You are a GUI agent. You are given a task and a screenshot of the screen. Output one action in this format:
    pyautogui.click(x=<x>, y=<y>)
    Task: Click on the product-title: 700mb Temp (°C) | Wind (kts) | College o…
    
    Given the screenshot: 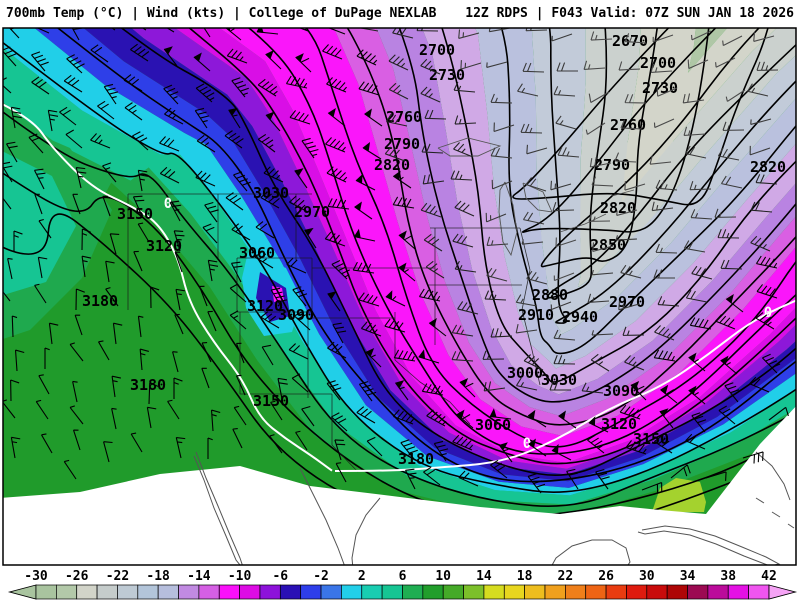 What is the action you would take?
    pyautogui.click(x=221, y=13)
    